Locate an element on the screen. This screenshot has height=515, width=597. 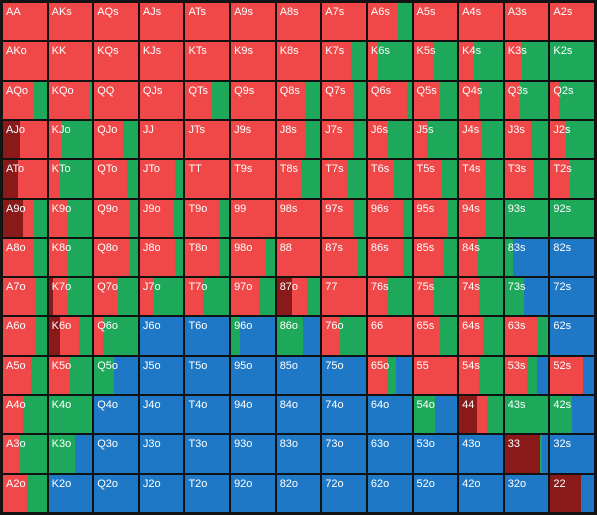
hand-cell: KJo is located at coordinates (70, 139).